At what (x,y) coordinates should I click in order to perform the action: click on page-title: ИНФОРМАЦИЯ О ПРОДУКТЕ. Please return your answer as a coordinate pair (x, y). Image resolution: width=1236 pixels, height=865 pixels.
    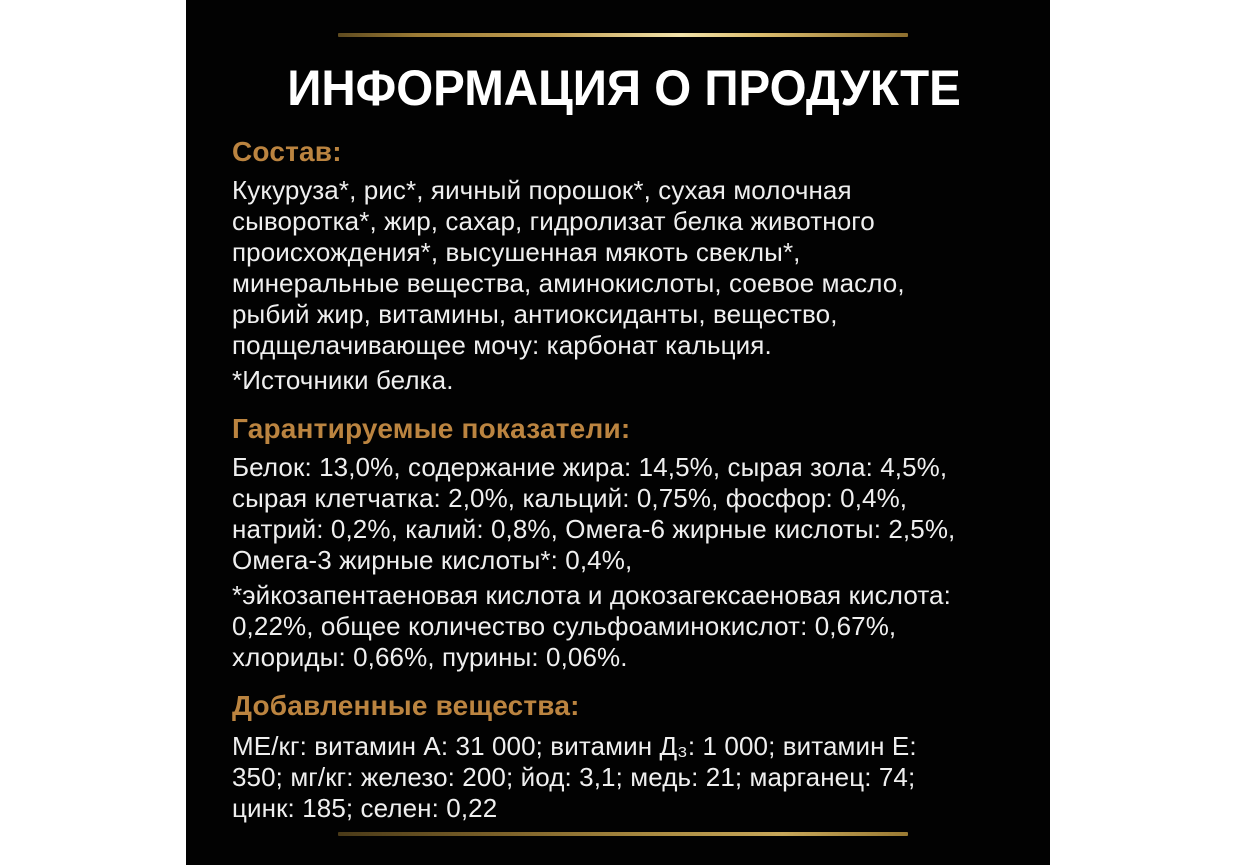
    Looking at the image, I should click on (624, 88).